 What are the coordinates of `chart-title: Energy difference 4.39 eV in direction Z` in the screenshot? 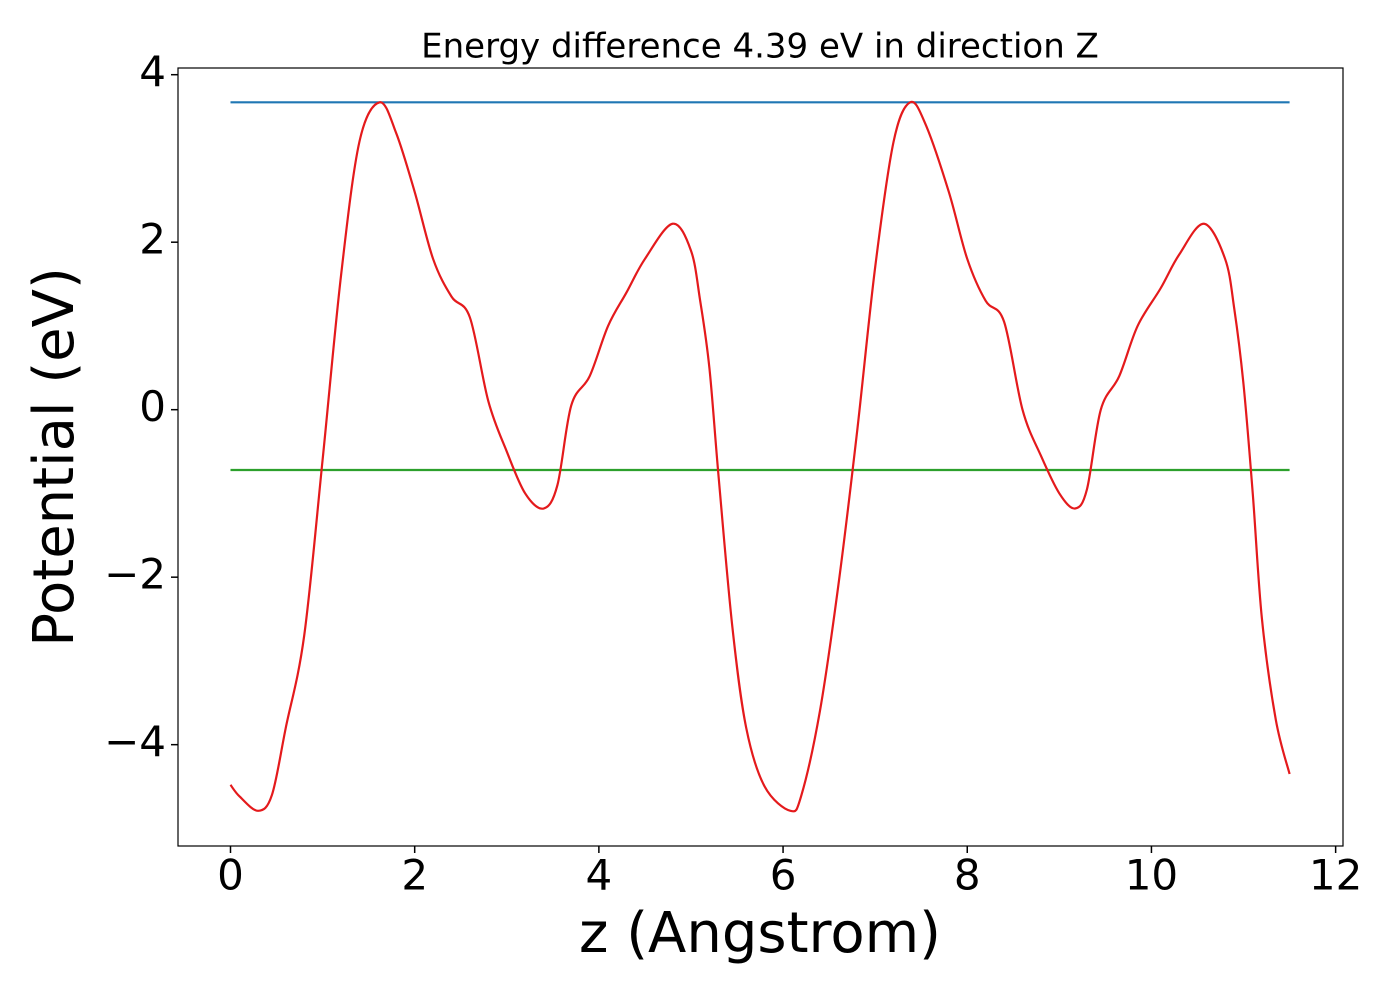 It's located at (760, 47).